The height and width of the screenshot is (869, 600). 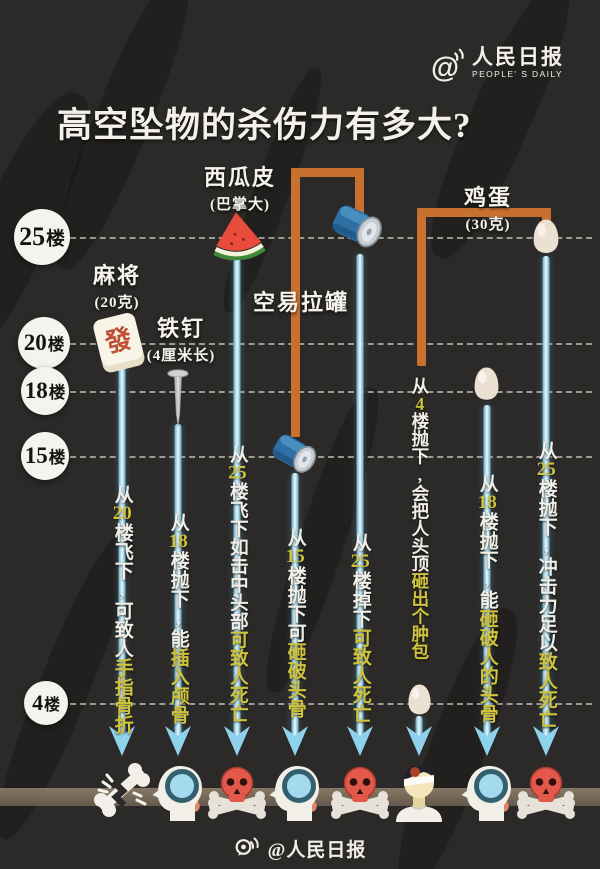 I want to click on column-text: 从18楼抛下,能砸破人的头骨, so click(x=487, y=598).